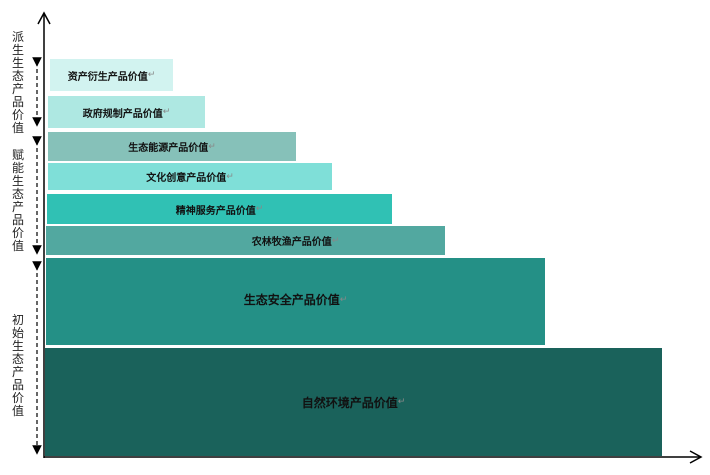 Image resolution: width=710 pixels, height=475 pixels. I want to click on layer-eco-energy: 生态能源产品价值 ↵, so click(172, 146).